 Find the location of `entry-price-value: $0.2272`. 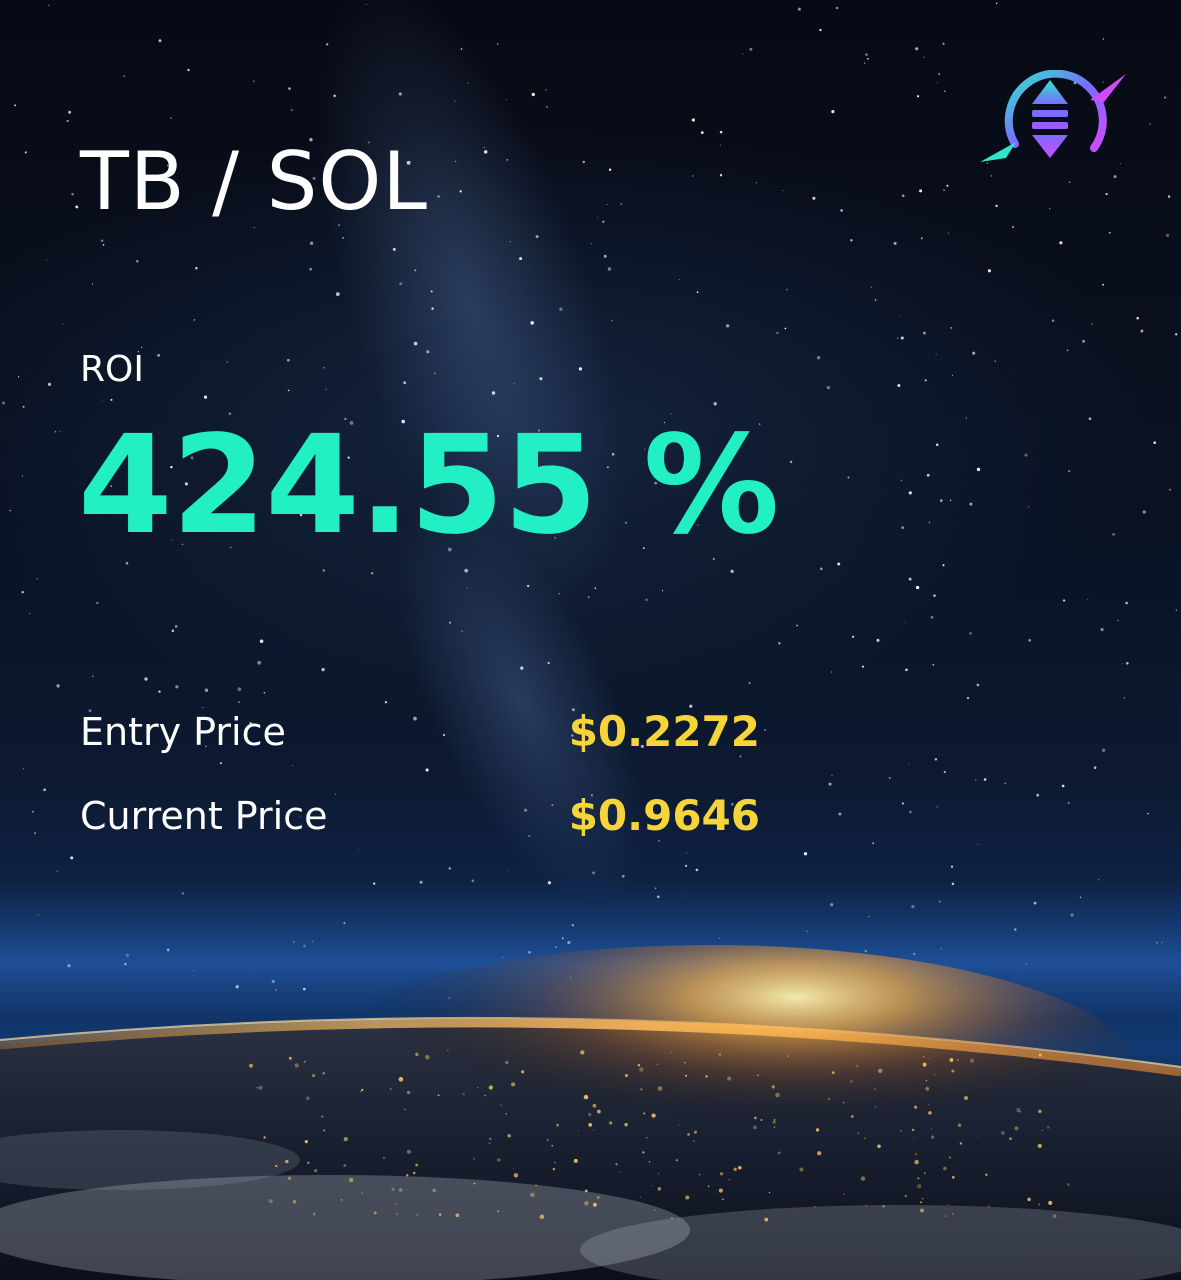

entry-price-value: $0.2272 is located at coordinates (664, 731).